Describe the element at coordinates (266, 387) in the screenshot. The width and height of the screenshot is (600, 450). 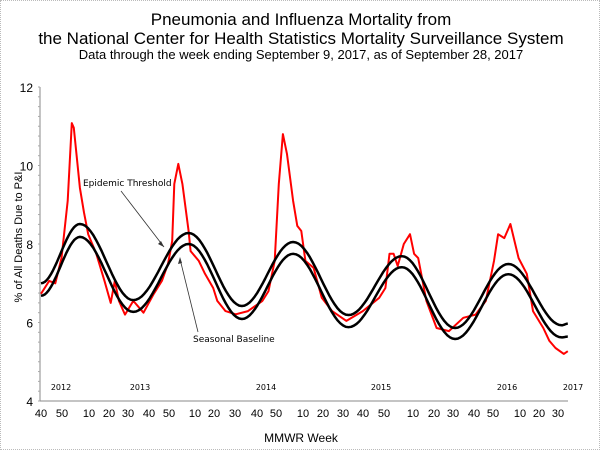
I see `year-label: 2014` at that location.